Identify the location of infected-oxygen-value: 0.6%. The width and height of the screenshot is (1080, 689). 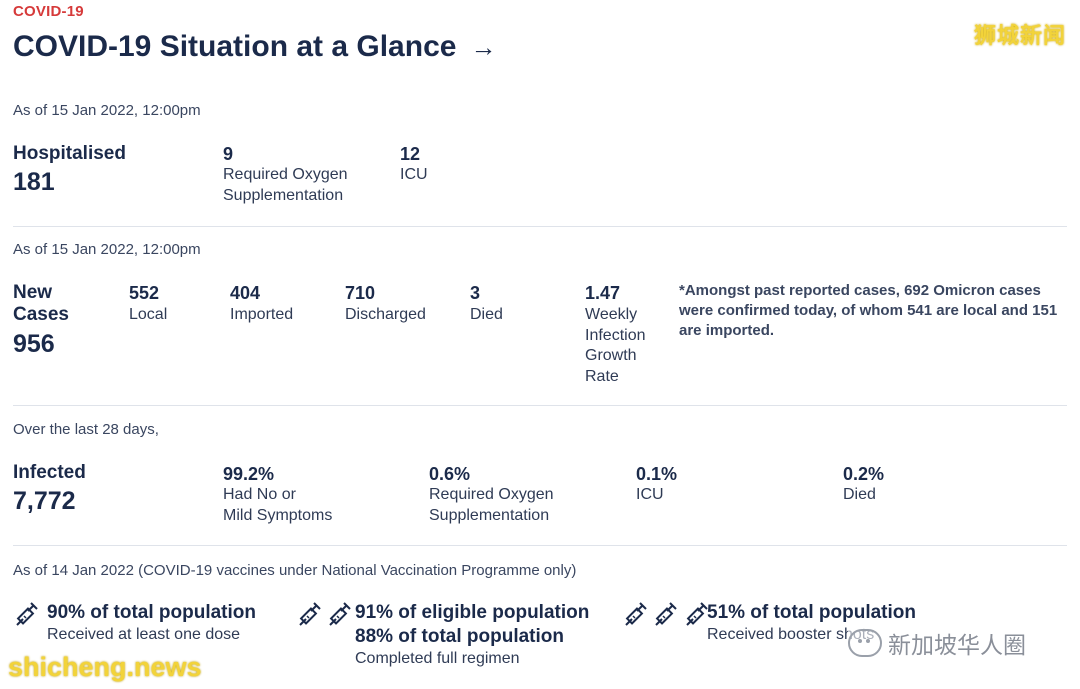
(450, 474).